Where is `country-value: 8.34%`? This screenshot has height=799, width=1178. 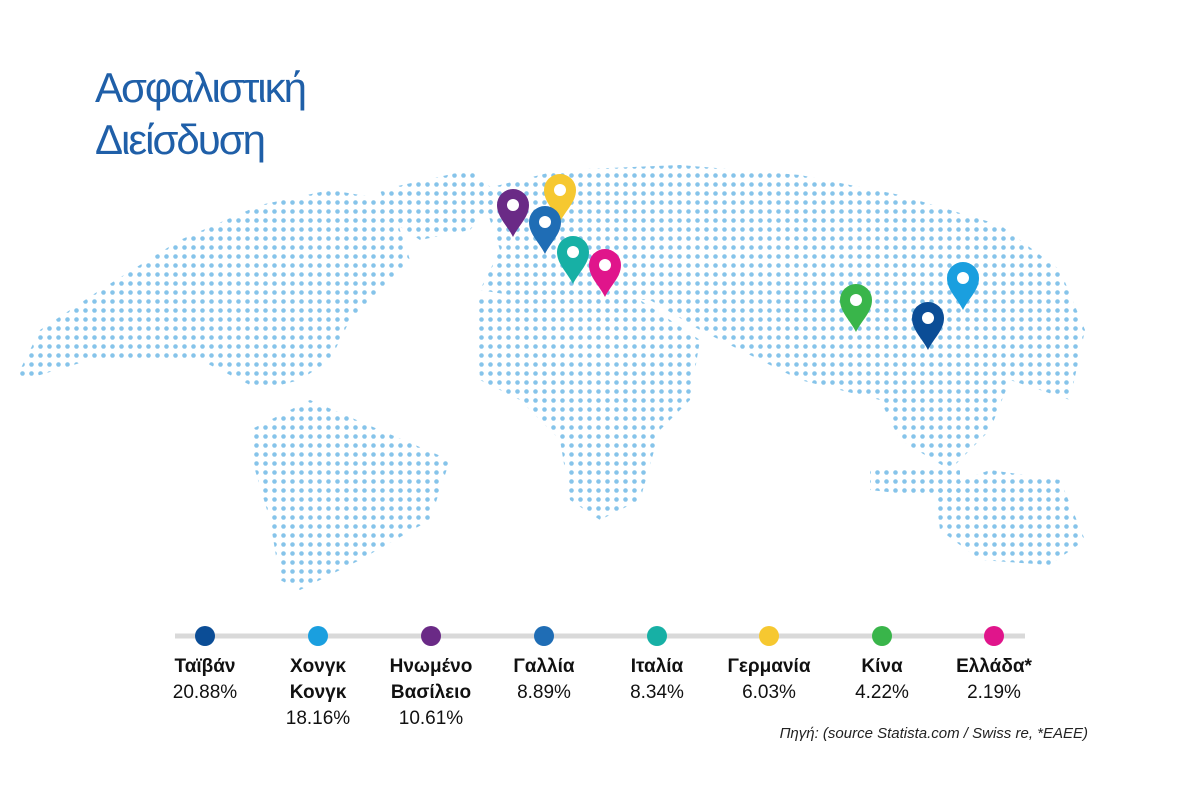
country-value: 8.34% is located at coordinates (657, 692).